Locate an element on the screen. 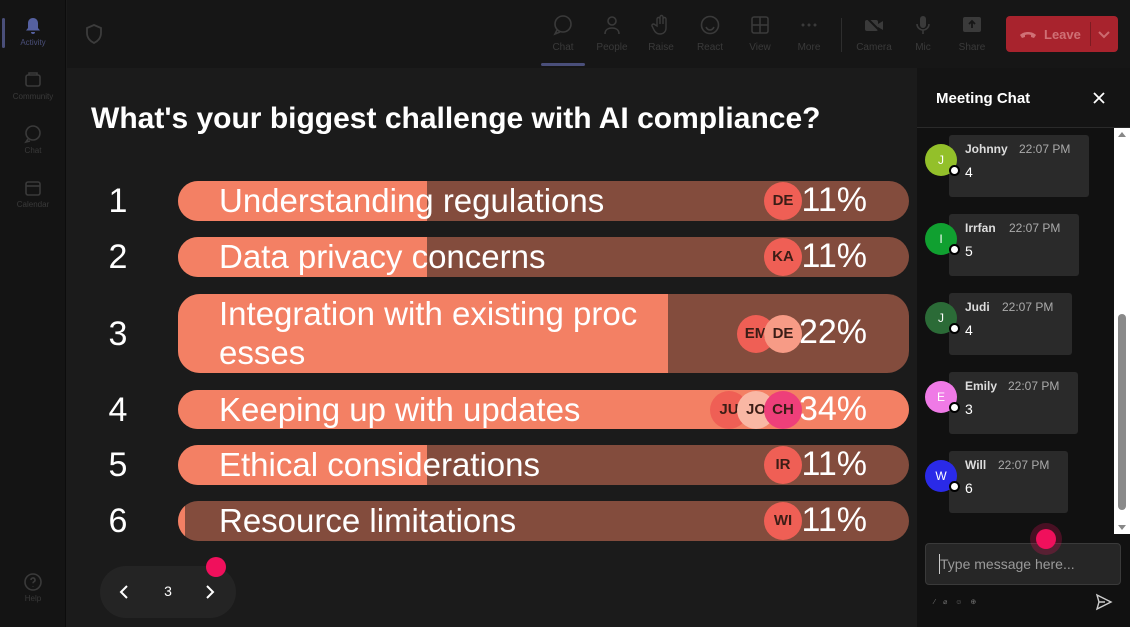 This screenshot has height=627, width=1130. poll-option-bar: Keeping up with updates 34% JU JO CH is located at coordinates (543, 409).